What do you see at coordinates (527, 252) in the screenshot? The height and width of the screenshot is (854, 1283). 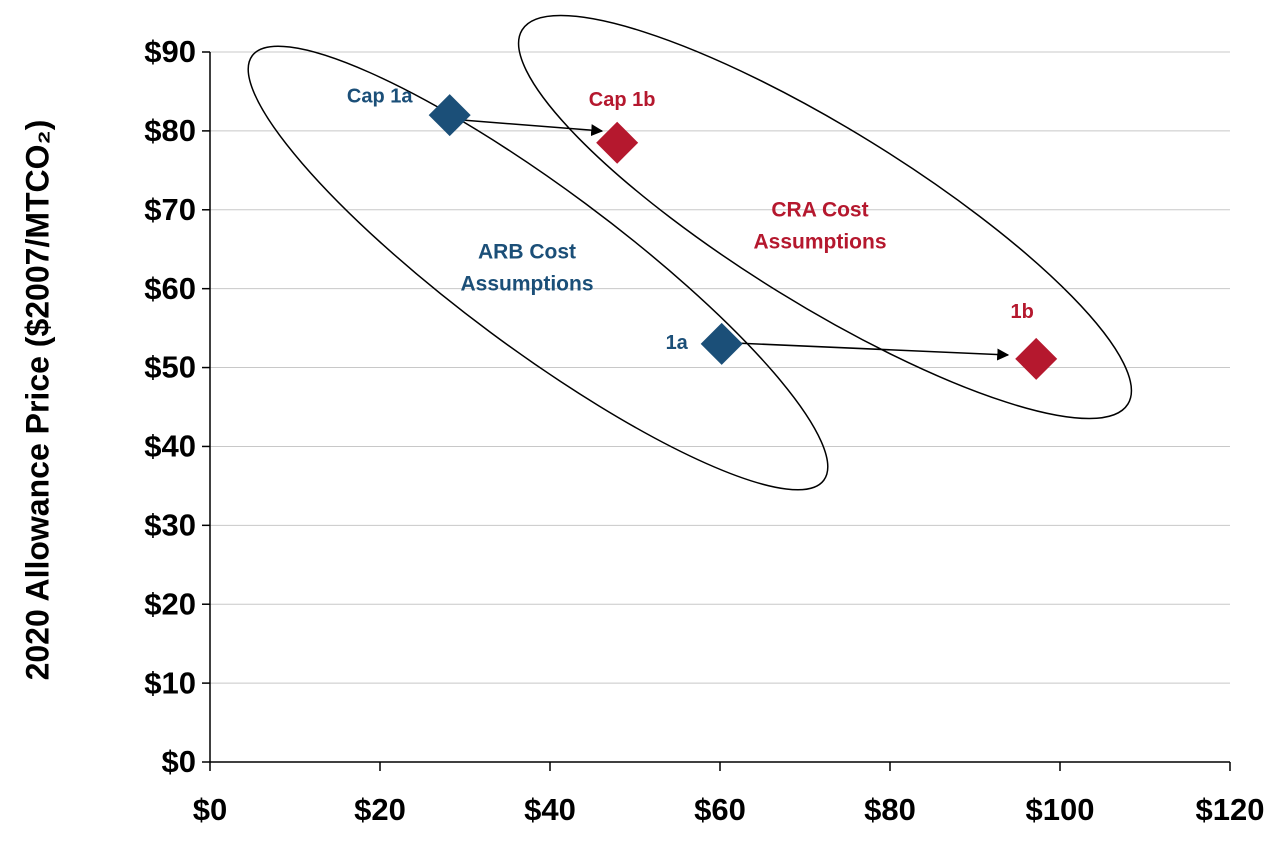 I see `annotation: ARB Cost` at bounding box center [527, 252].